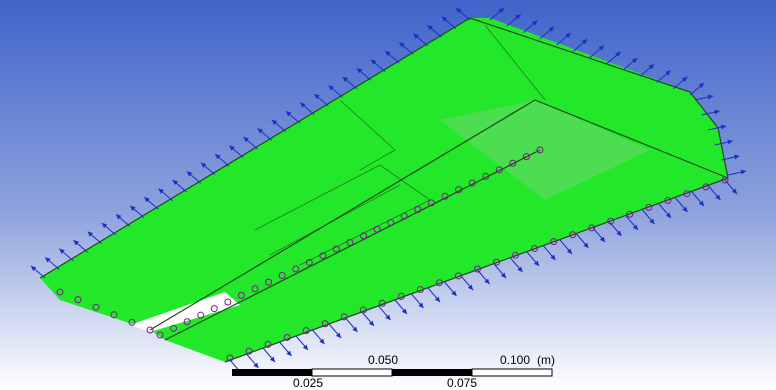  What do you see at coordinates (546, 360) in the screenshot?
I see `scale-unit: (m)` at bounding box center [546, 360].